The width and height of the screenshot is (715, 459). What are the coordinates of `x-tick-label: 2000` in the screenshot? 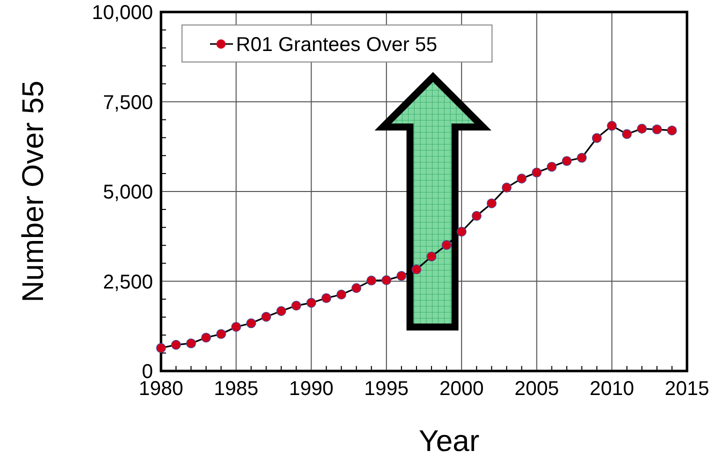 It's located at (461, 389).